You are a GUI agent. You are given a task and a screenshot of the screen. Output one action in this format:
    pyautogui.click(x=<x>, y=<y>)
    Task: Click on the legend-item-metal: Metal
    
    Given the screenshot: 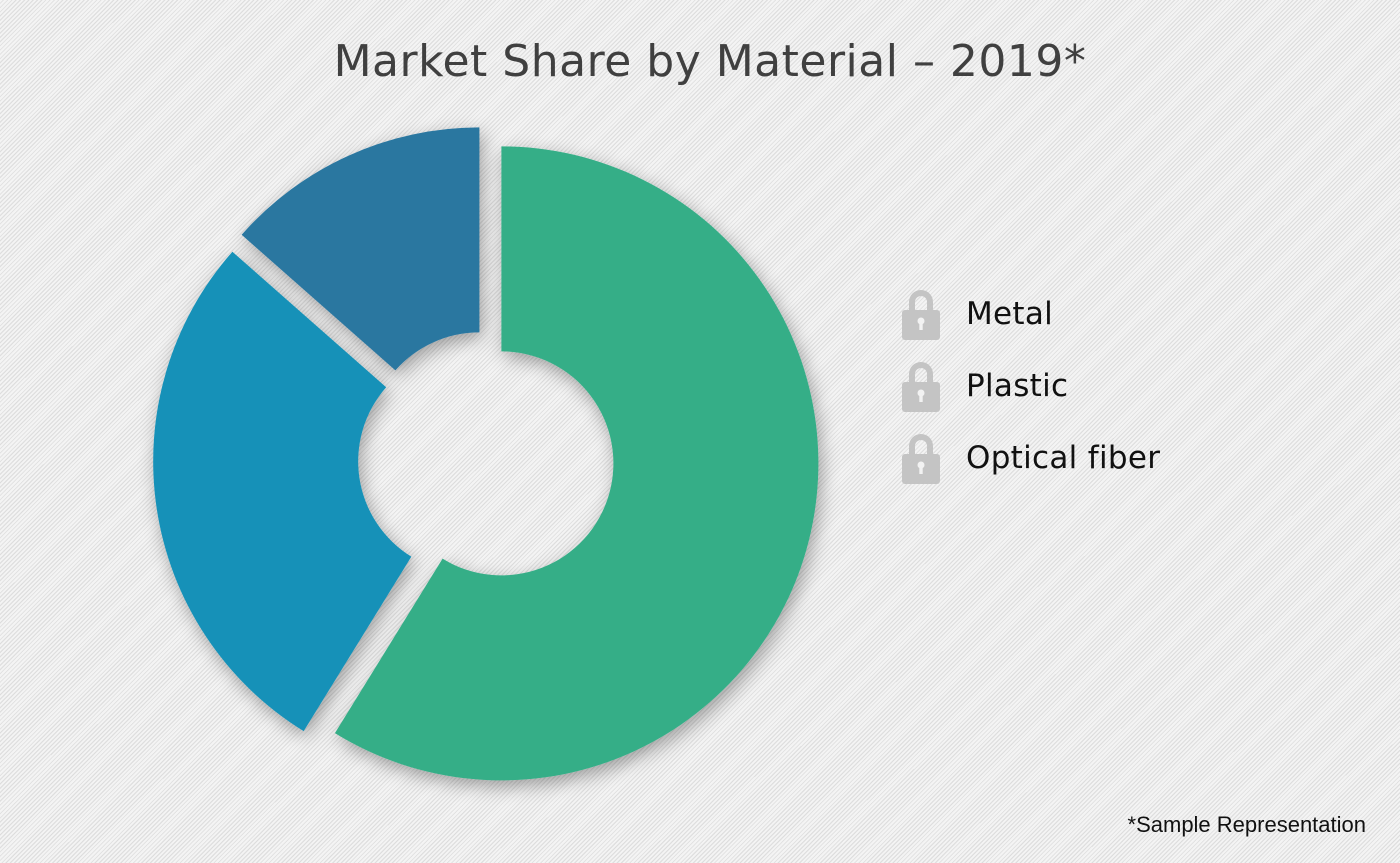 What is the action you would take?
    pyautogui.click(x=1030, y=314)
    